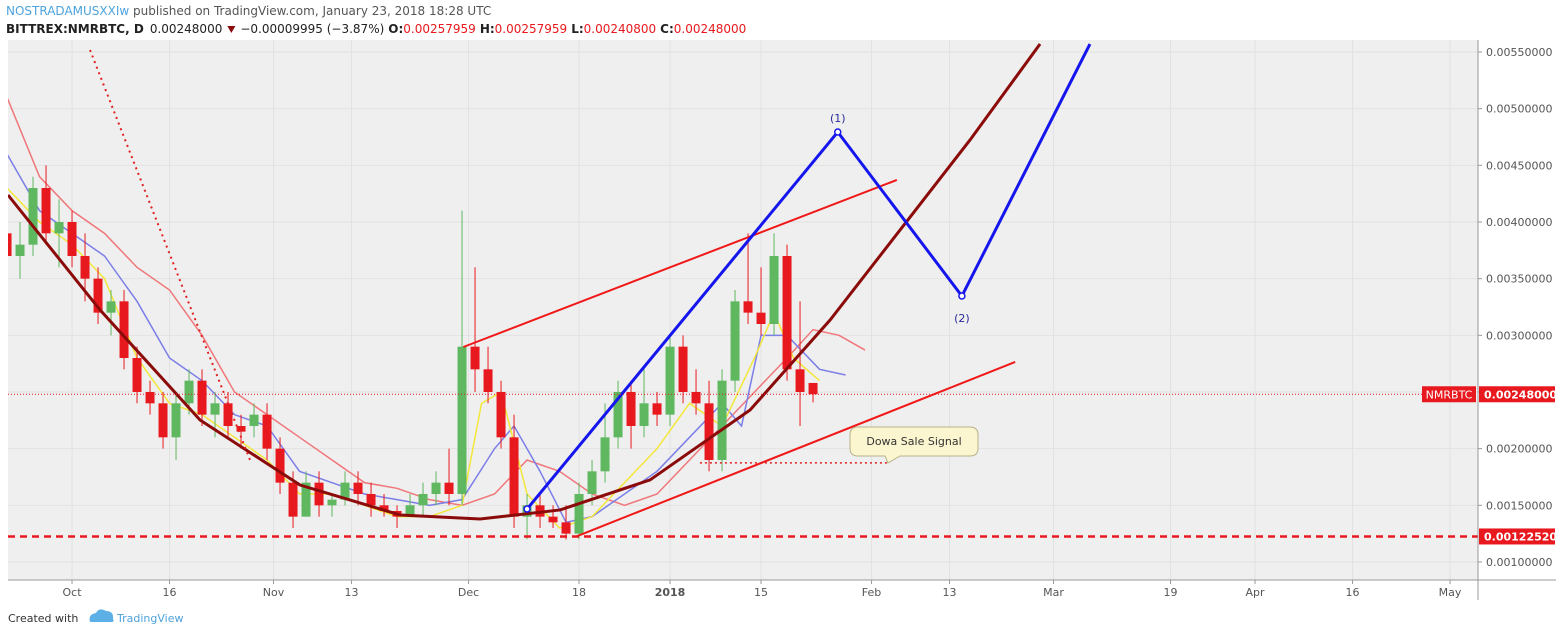  Describe the element at coordinates (101, 615) in the screenshot. I see `tradingview-logo` at that location.